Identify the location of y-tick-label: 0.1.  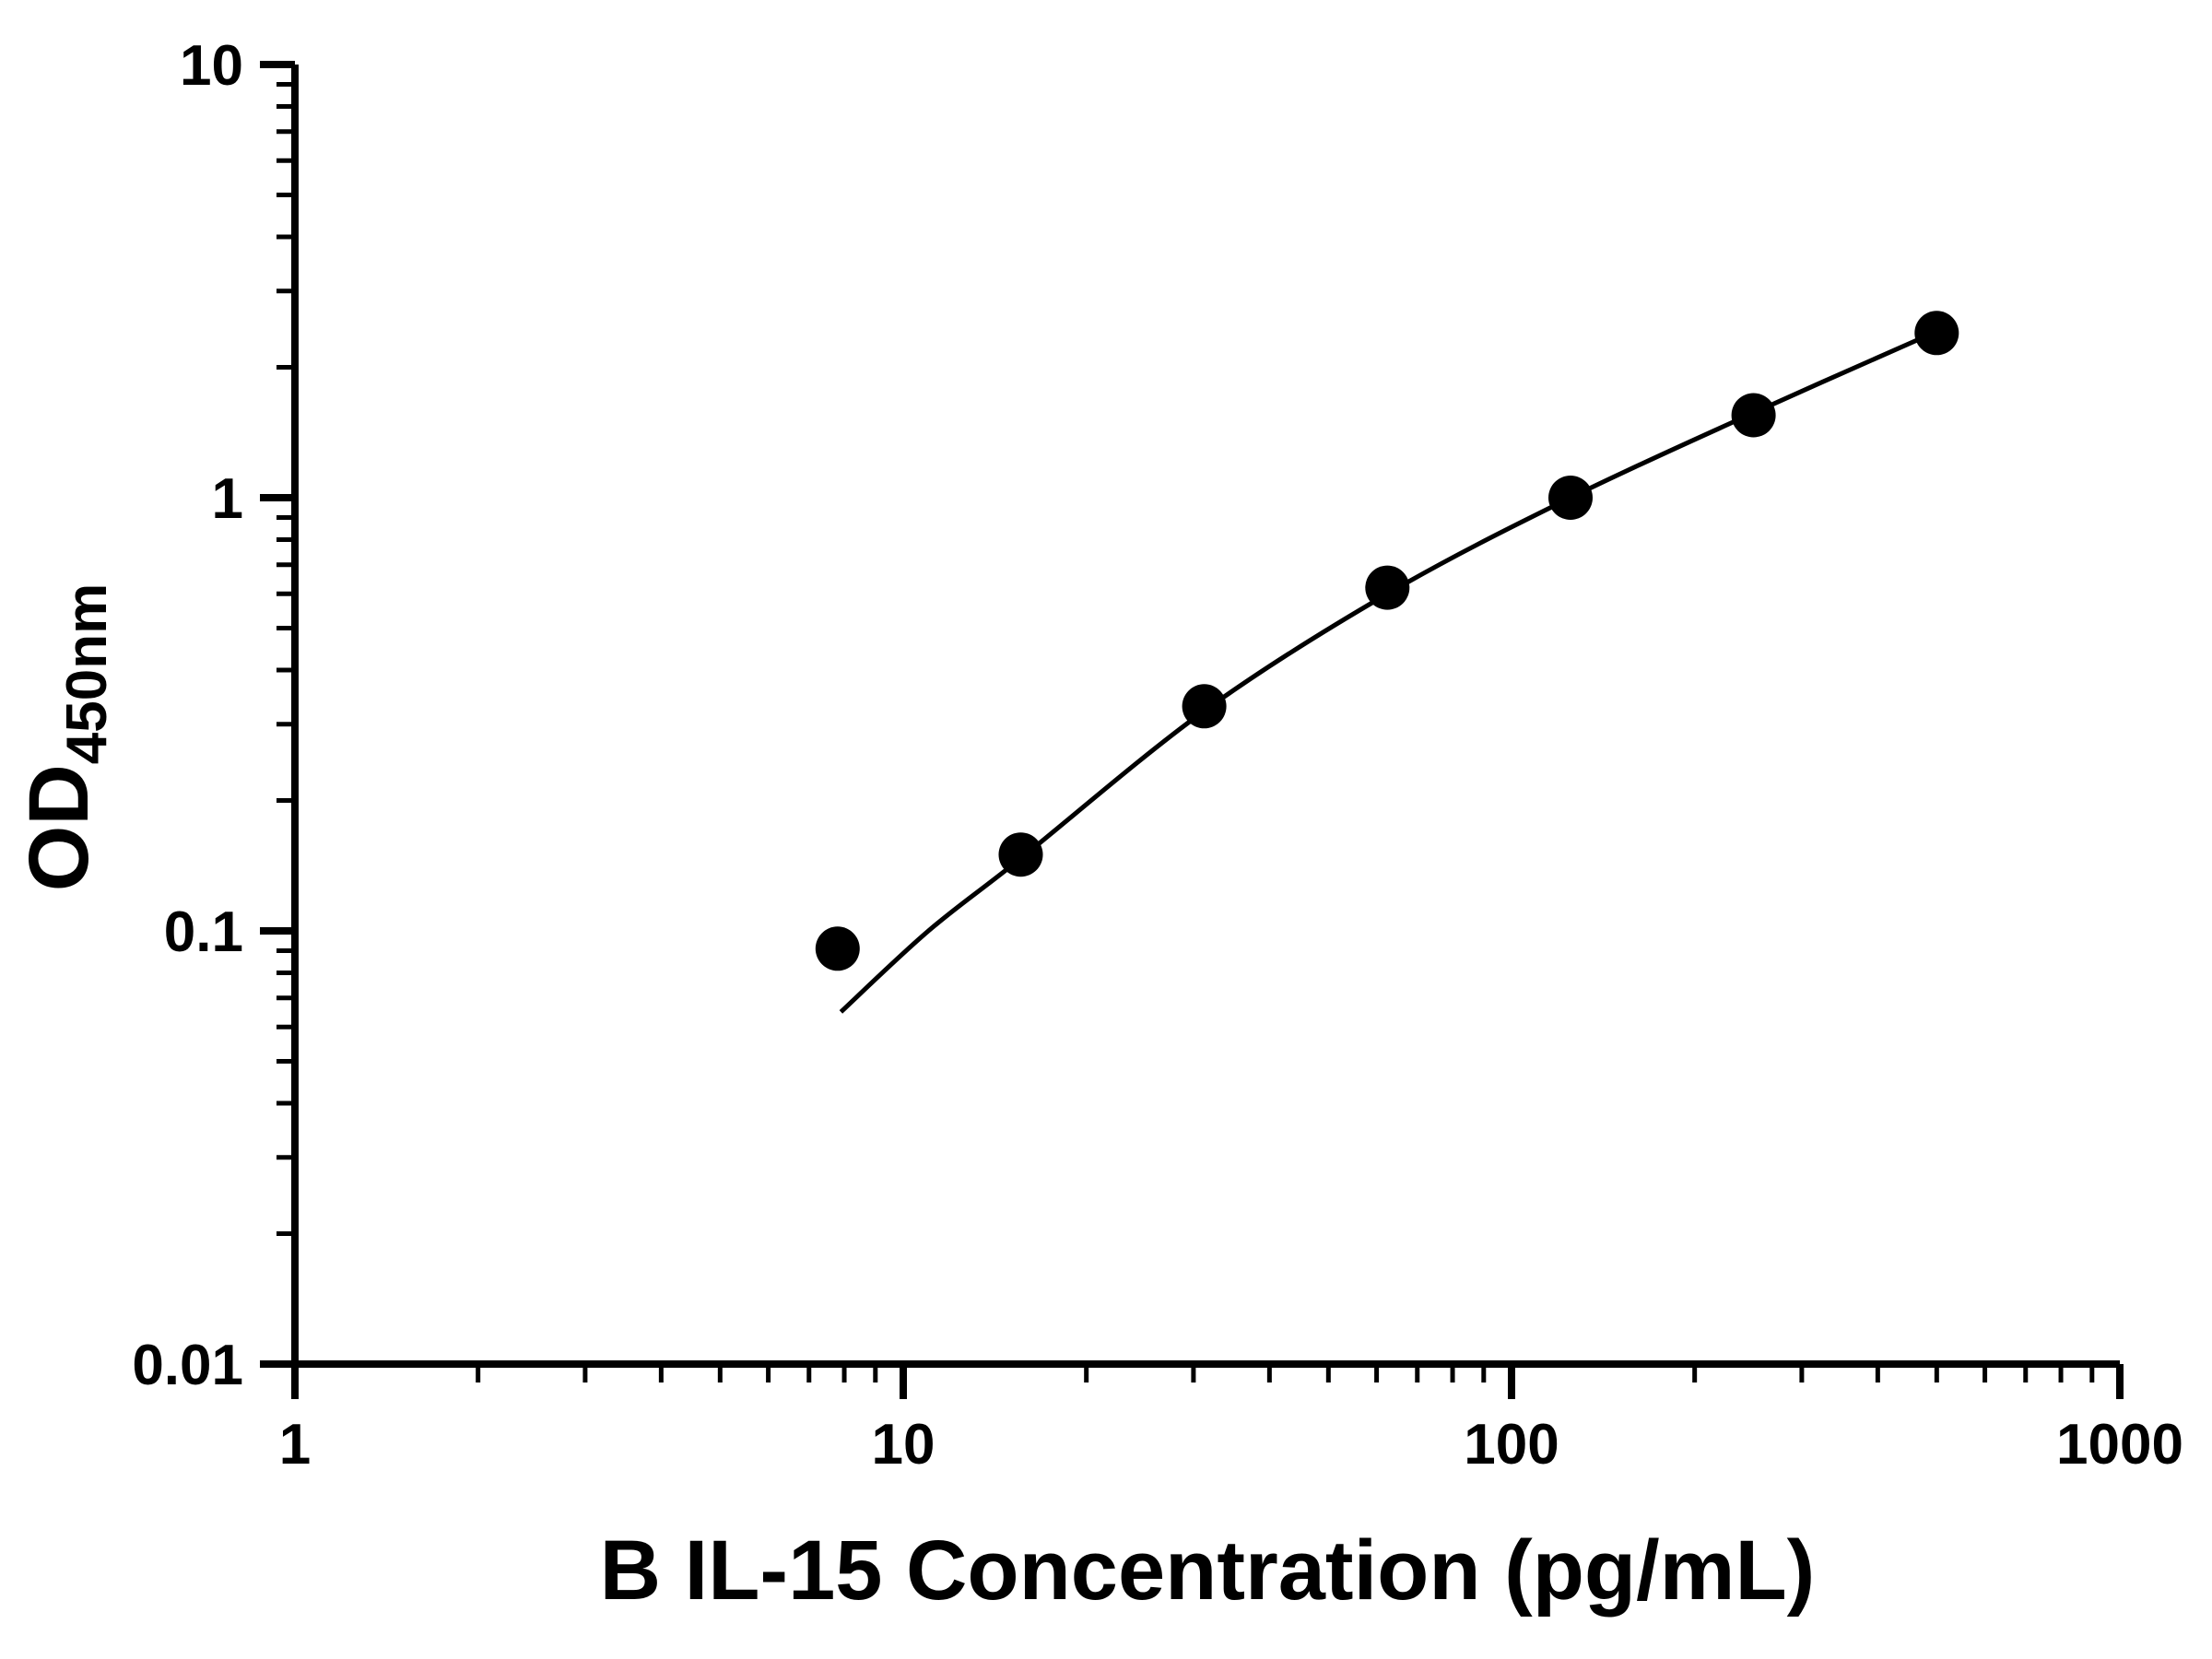
(203, 932).